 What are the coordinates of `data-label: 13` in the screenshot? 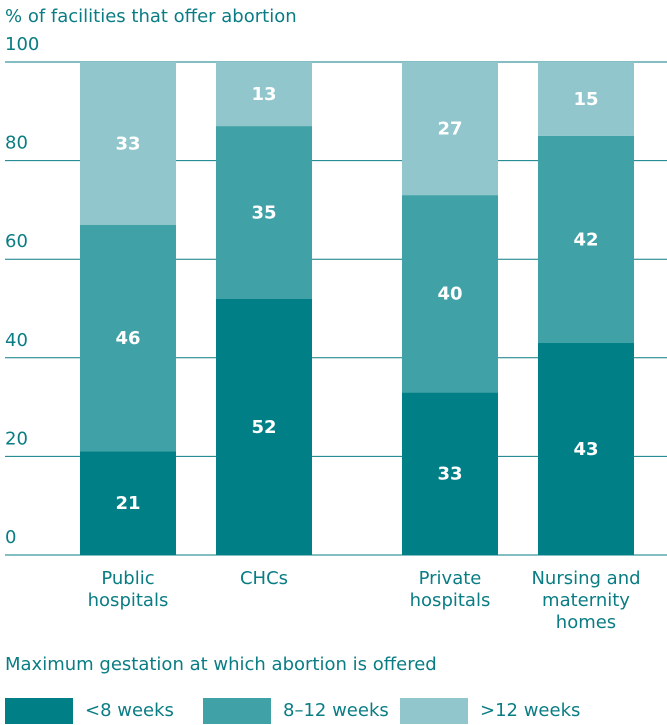 It's located at (263, 94).